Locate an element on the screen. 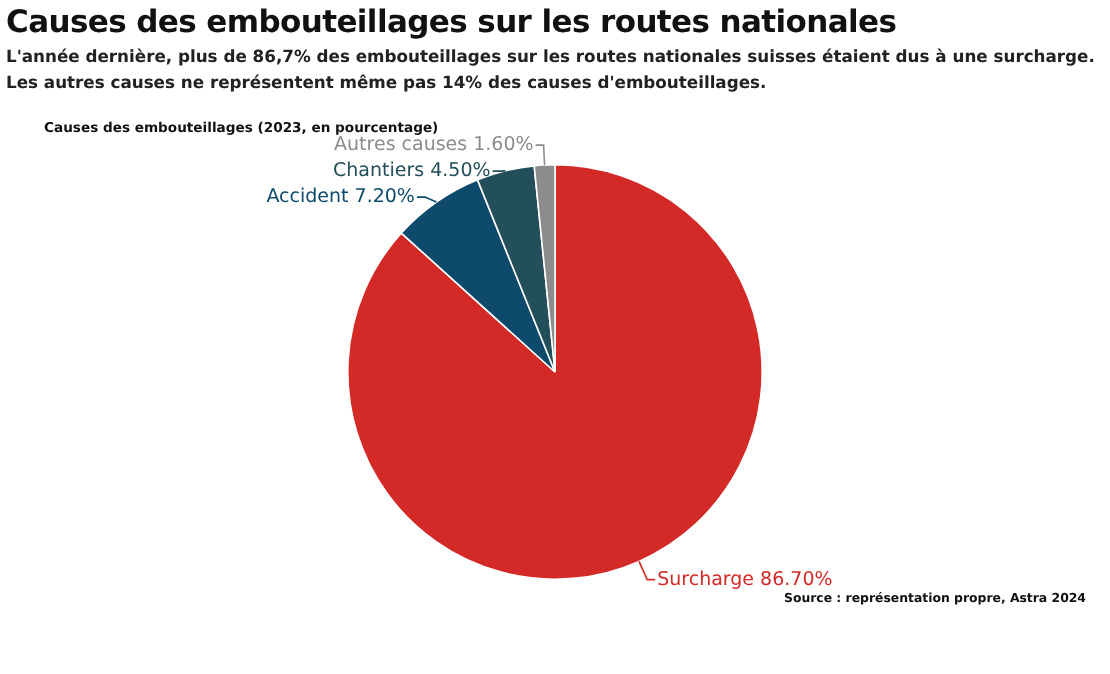 This screenshot has width=1110, height=674. slice-label: Autres causes 1.60% is located at coordinates (434, 145).